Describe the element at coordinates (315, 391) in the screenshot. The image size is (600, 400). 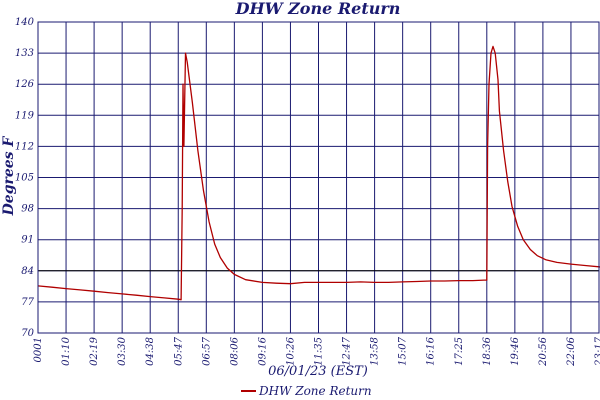
I see `legend-label: DHW Zone Return` at that location.